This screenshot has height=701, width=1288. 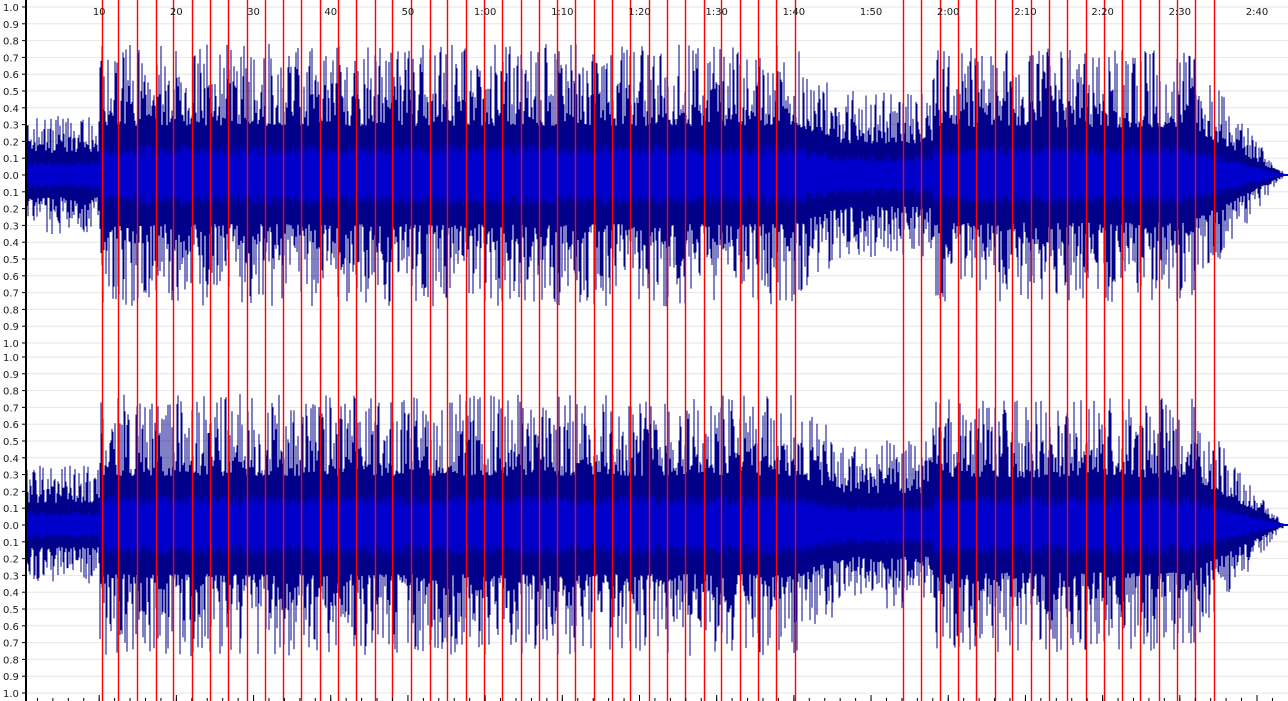 I want to click on timeline-label: 1:00, so click(x=485, y=12).